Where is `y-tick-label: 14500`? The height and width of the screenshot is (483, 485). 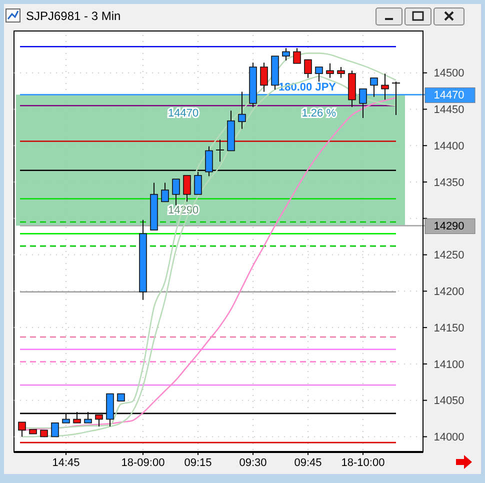 y-tick-label: 14500 is located at coordinates (449, 74).